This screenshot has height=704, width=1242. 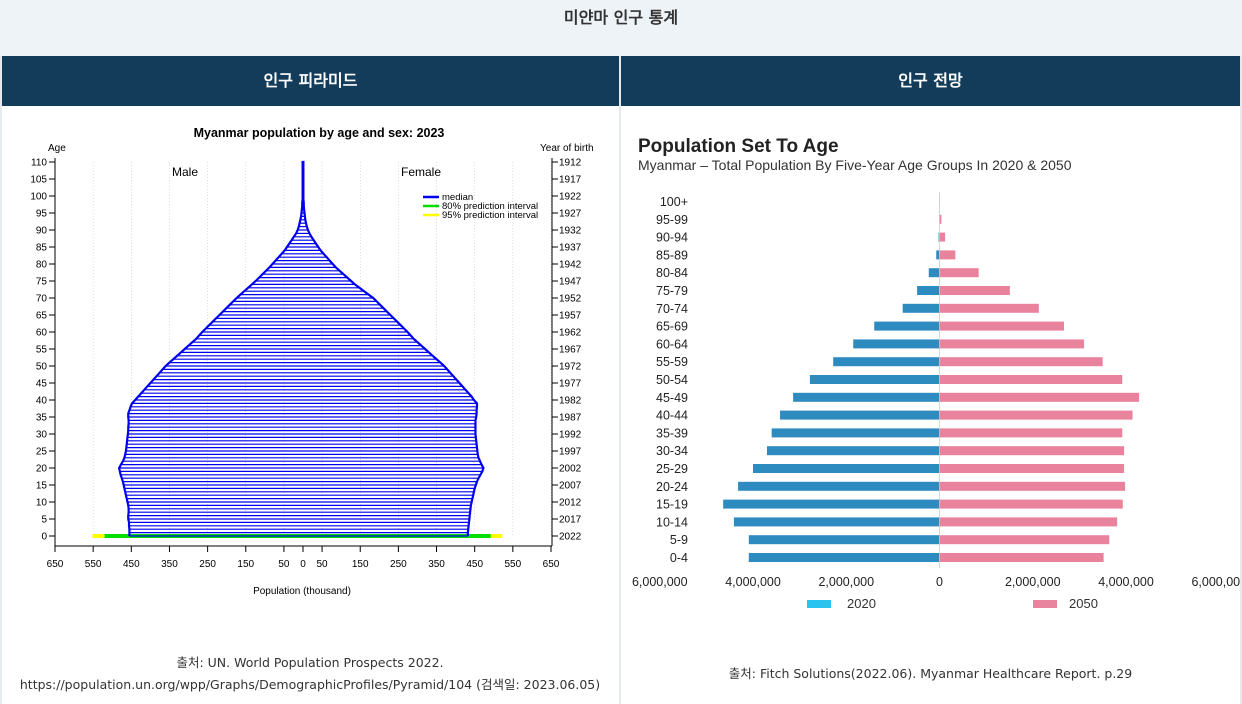 What do you see at coordinates (570, 469) in the screenshot?
I see `birth-tick-label: 2002` at bounding box center [570, 469].